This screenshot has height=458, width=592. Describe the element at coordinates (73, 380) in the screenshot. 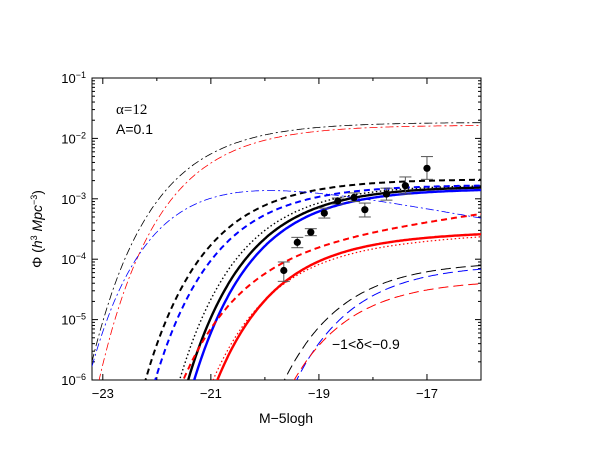

I see `y-tick-label: 10⁻⁶` at that location.